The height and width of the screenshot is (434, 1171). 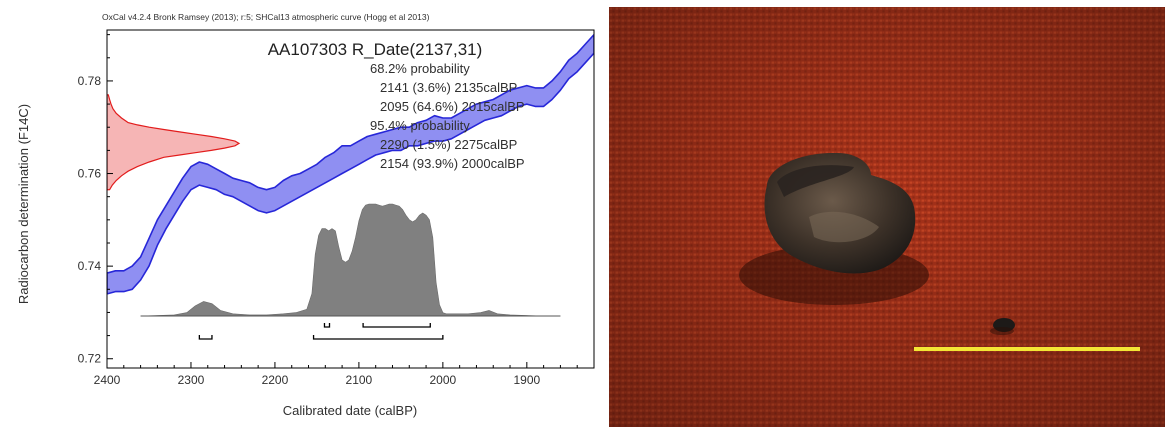 What do you see at coordinates (350, 260) in the screenshot?
I see `calibrated-distribution` at bounding box center [350, 260].